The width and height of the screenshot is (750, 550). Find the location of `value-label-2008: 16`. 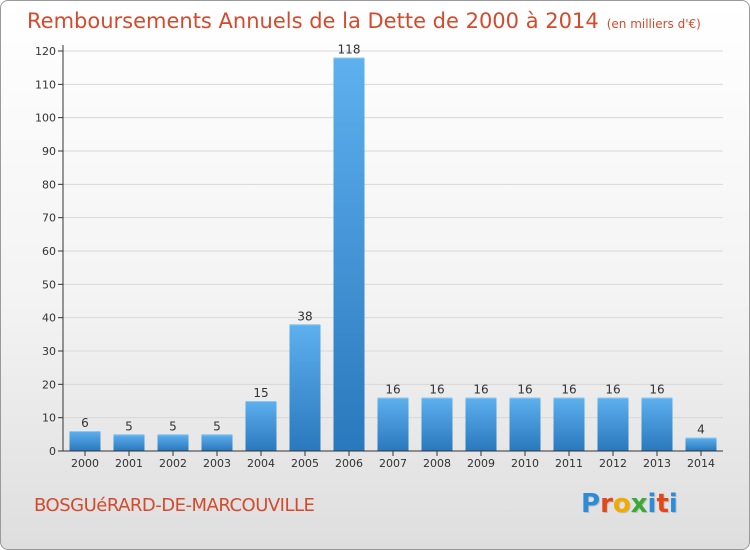

value-label-2008: 16 is located at coordinates (436, 390).